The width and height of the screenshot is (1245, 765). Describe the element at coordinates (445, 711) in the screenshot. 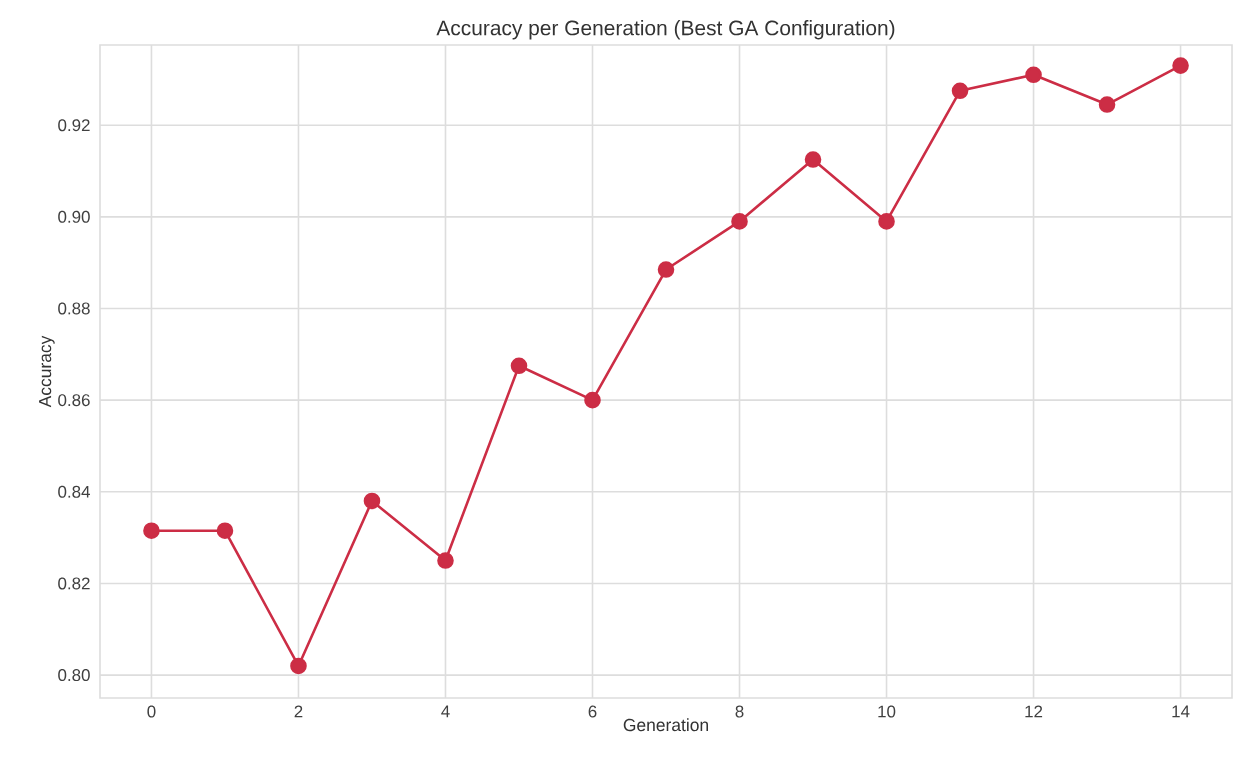

I see `x-tick-label: 4` at that location.